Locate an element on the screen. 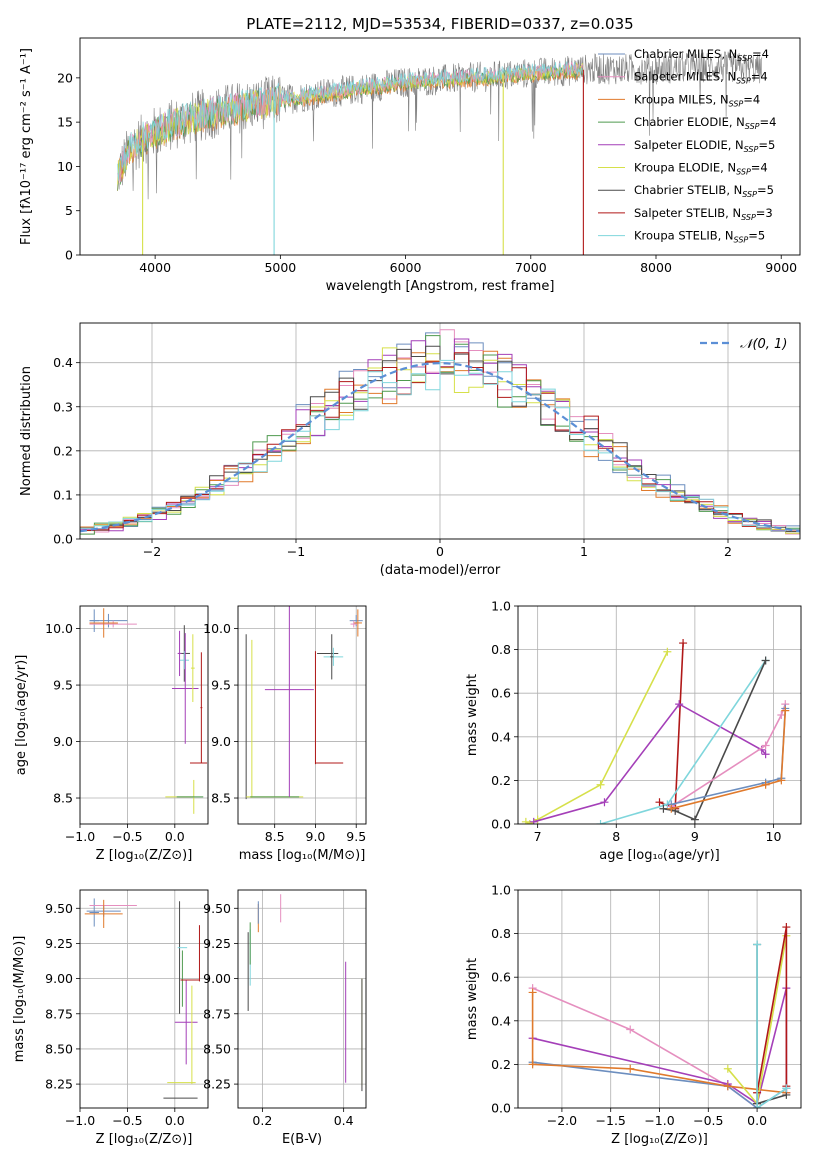 This screenshot has width=819, height=1170. legend-text: Kroupa MILES, N is located at coordinates (681, 99).